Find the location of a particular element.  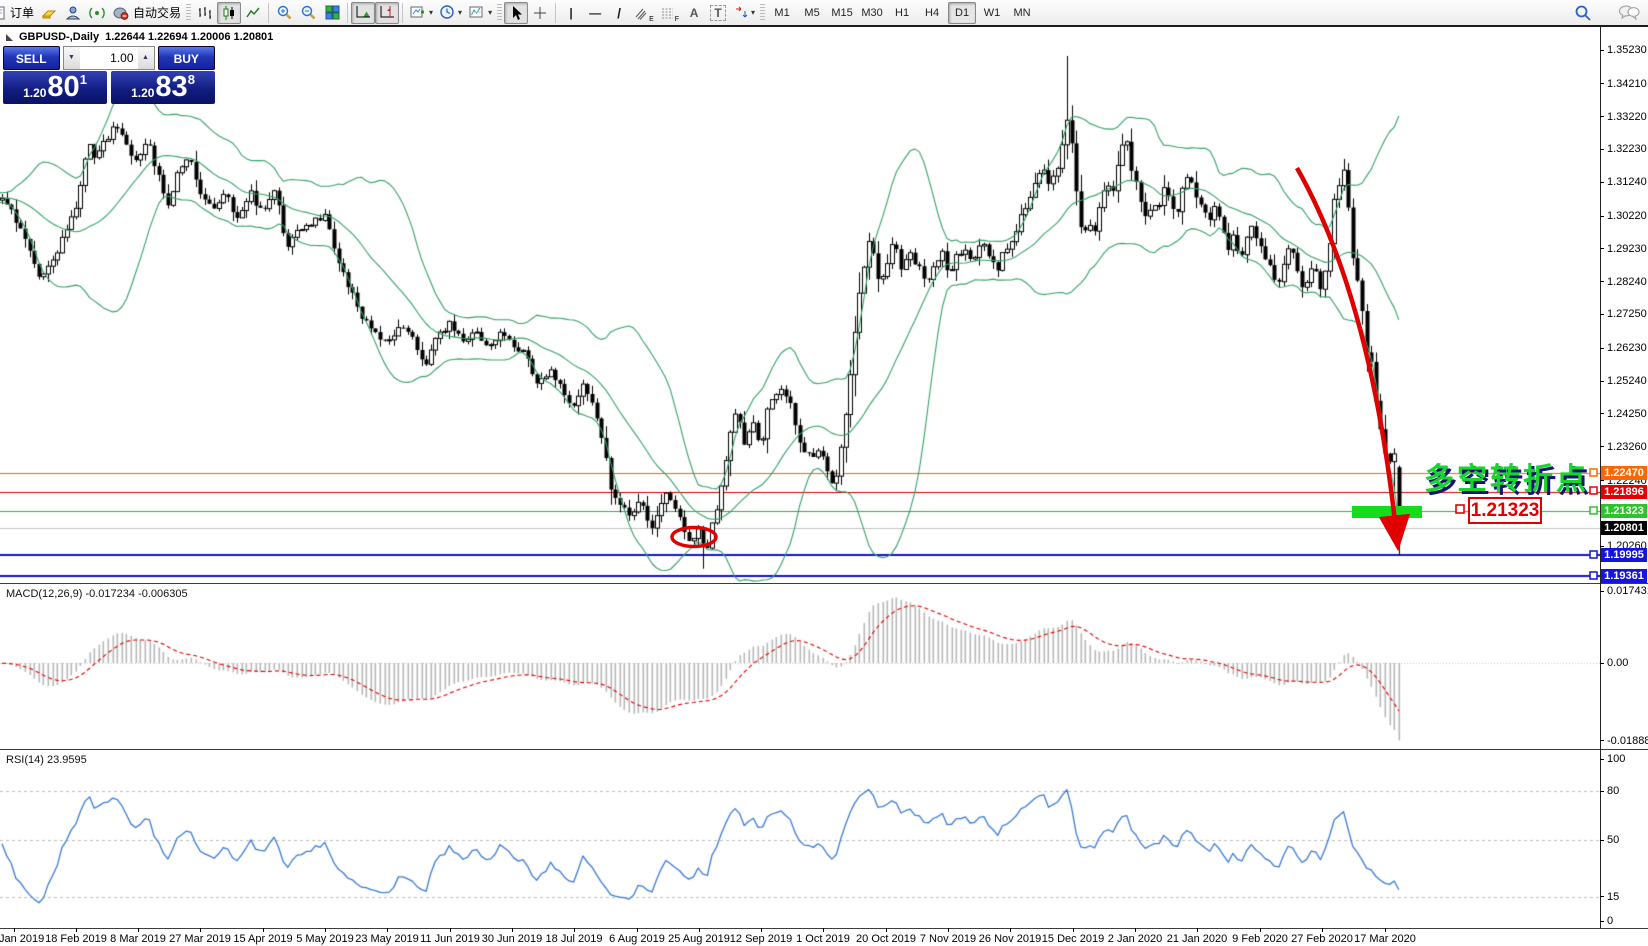

text-tool-button: A is located at coordinates (694, 13).